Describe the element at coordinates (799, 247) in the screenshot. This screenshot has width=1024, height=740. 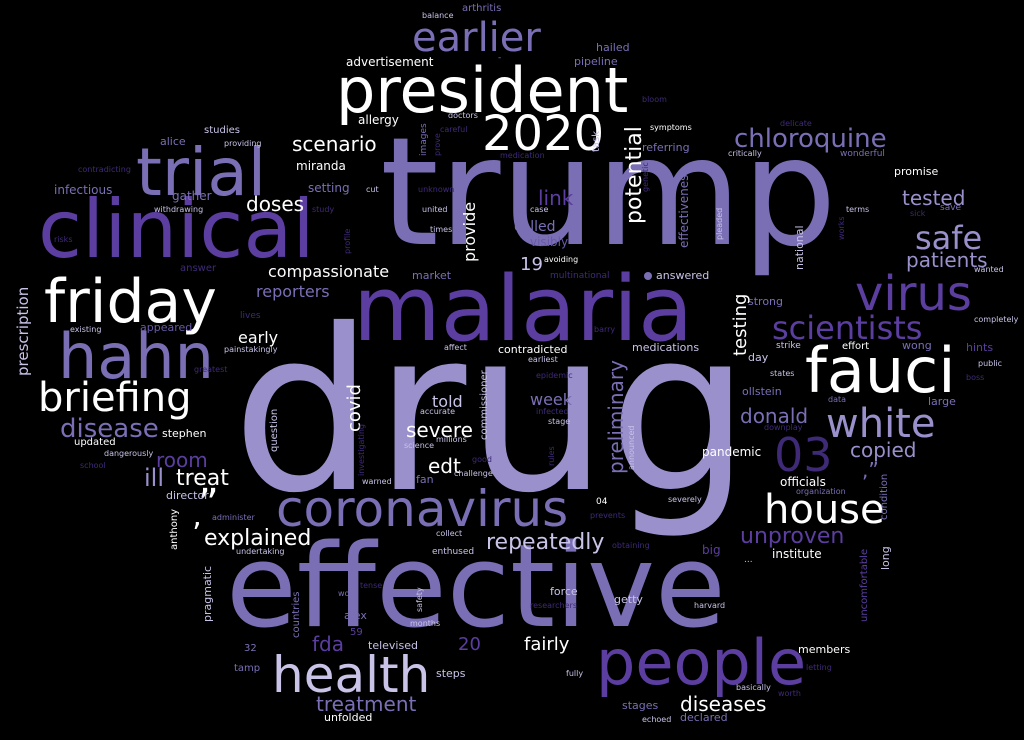
I see `word-national: national` at that location.